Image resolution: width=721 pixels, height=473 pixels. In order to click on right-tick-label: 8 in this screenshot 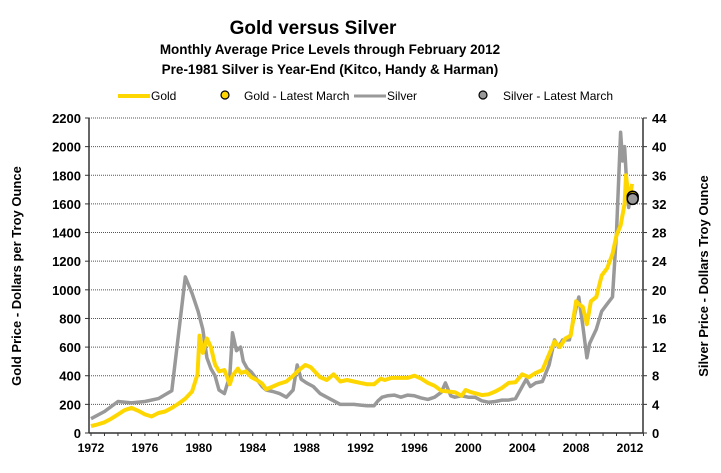, I will do `click(655, 376)`.